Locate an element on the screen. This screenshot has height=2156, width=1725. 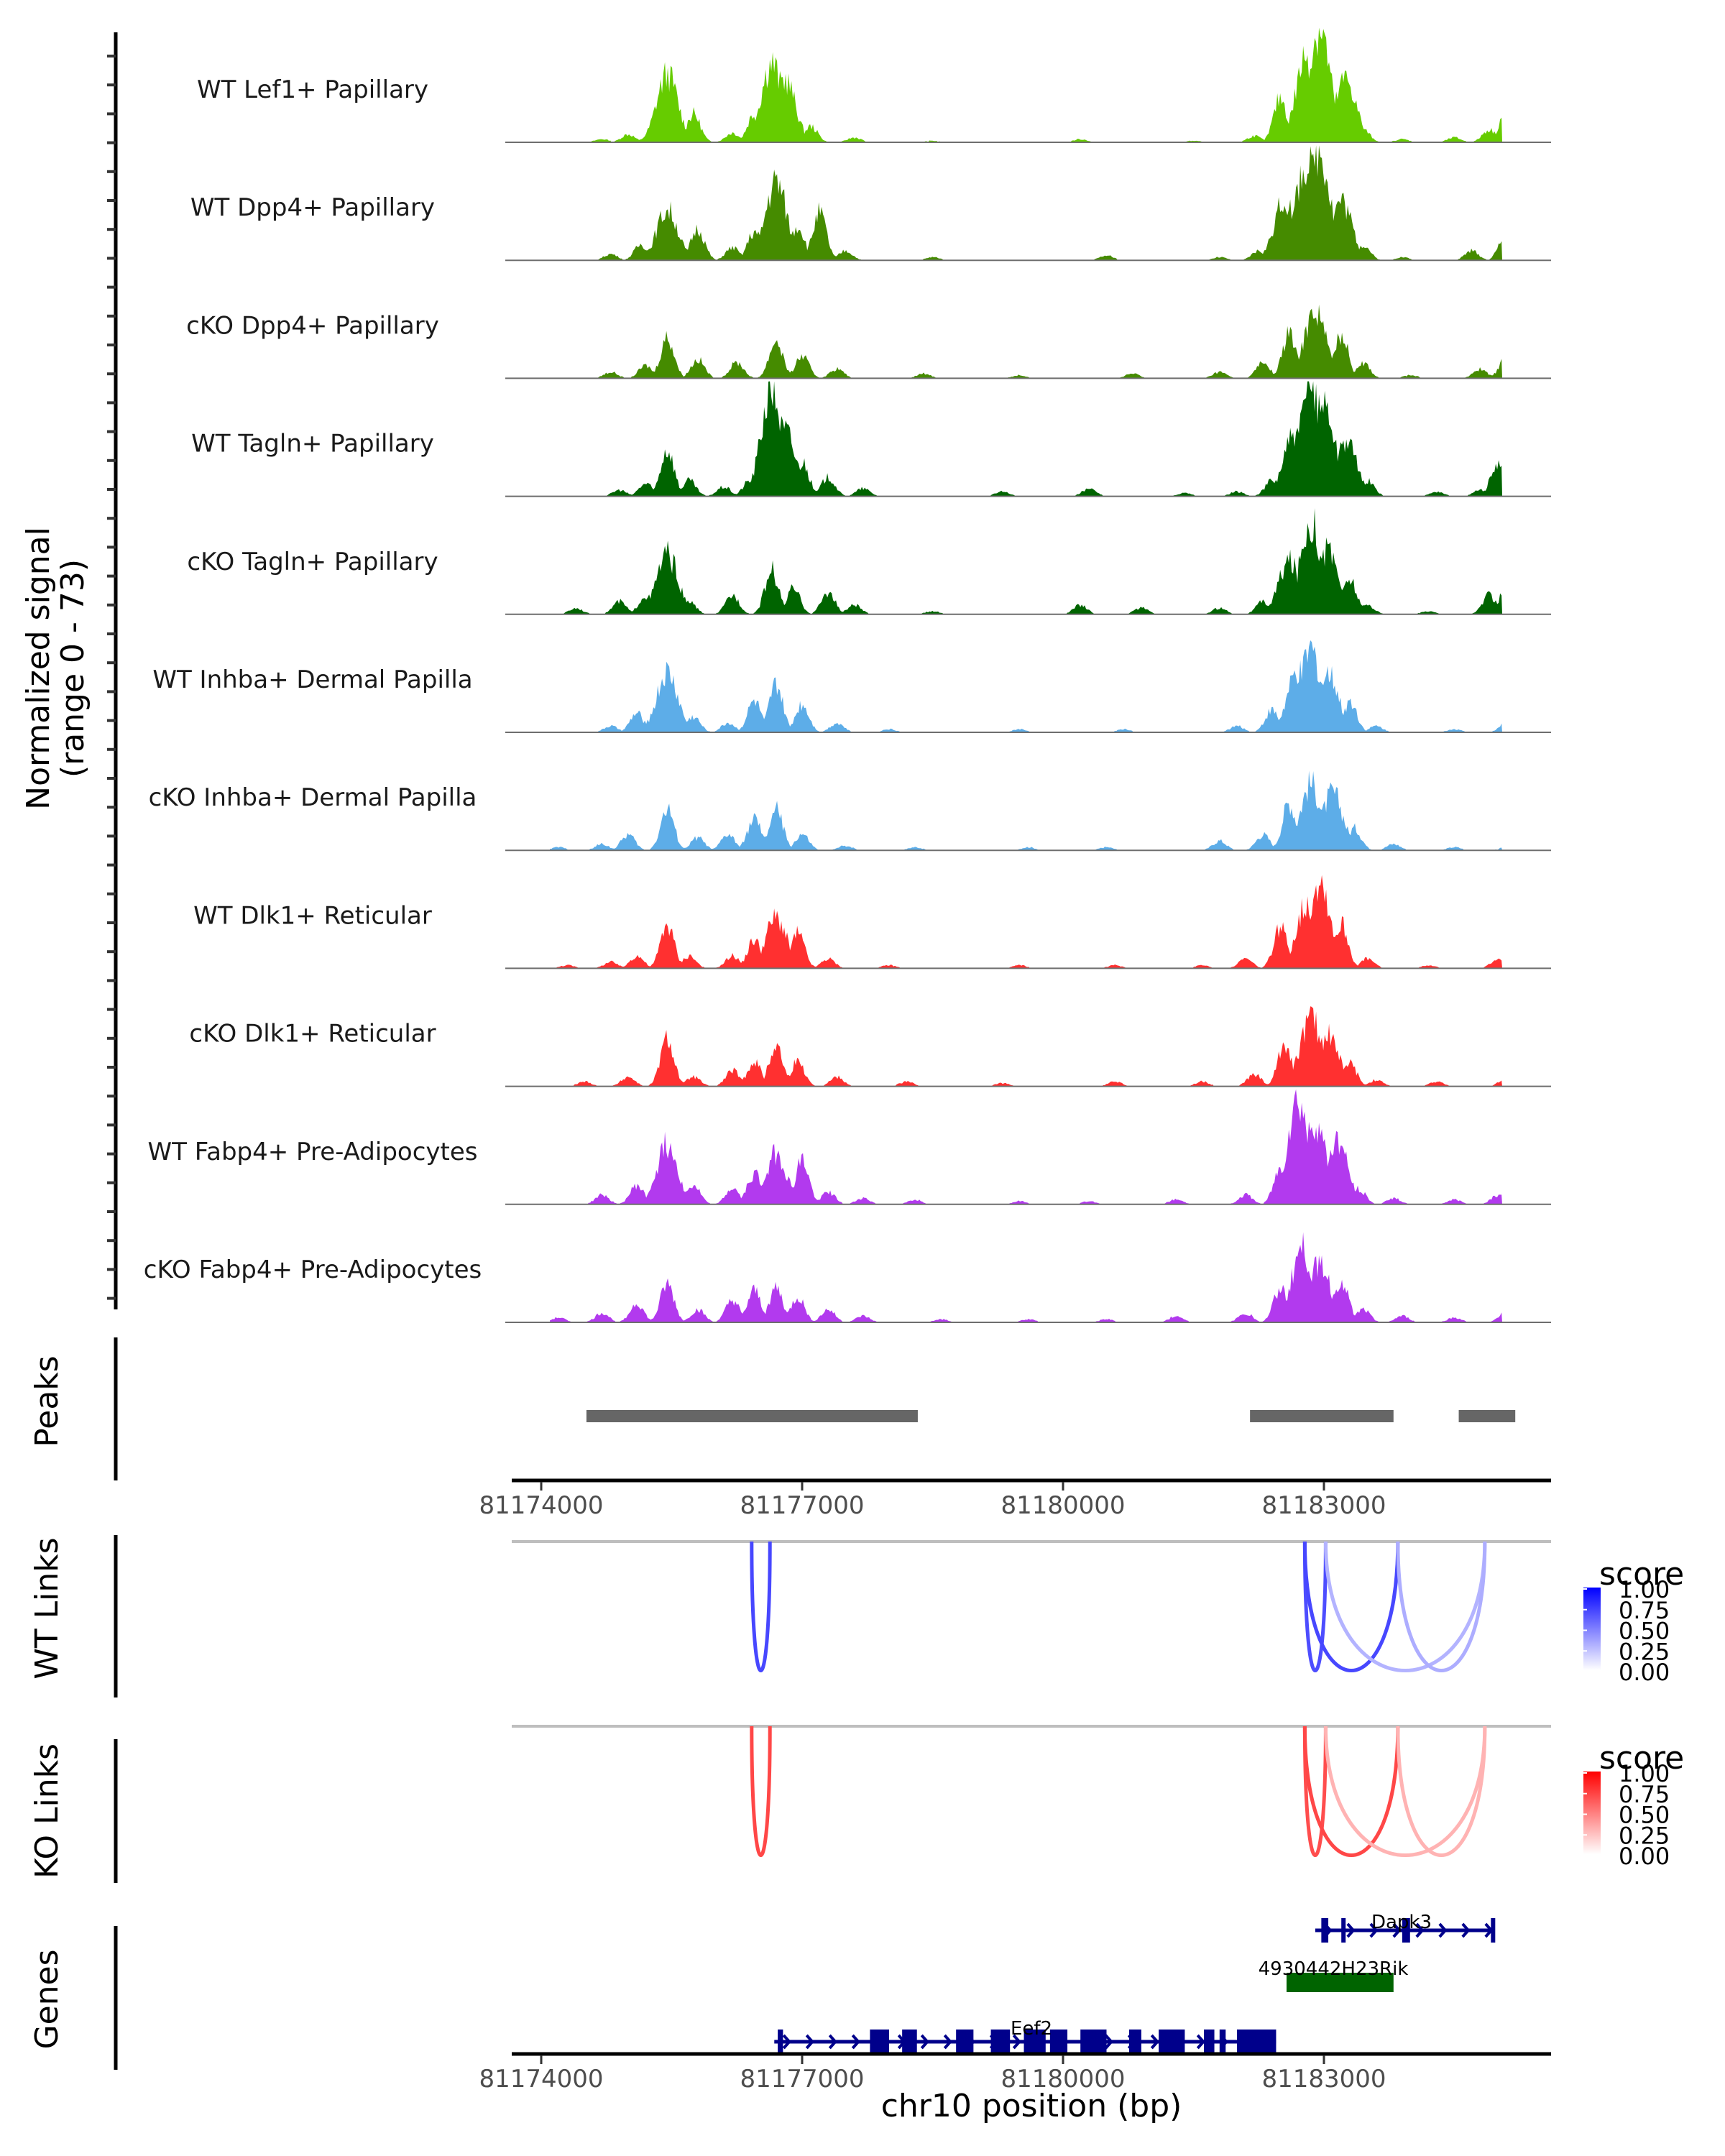
gene-models: Dapk3 4930442H23Rik Eef2 is located at coordinates (1135, 1983).